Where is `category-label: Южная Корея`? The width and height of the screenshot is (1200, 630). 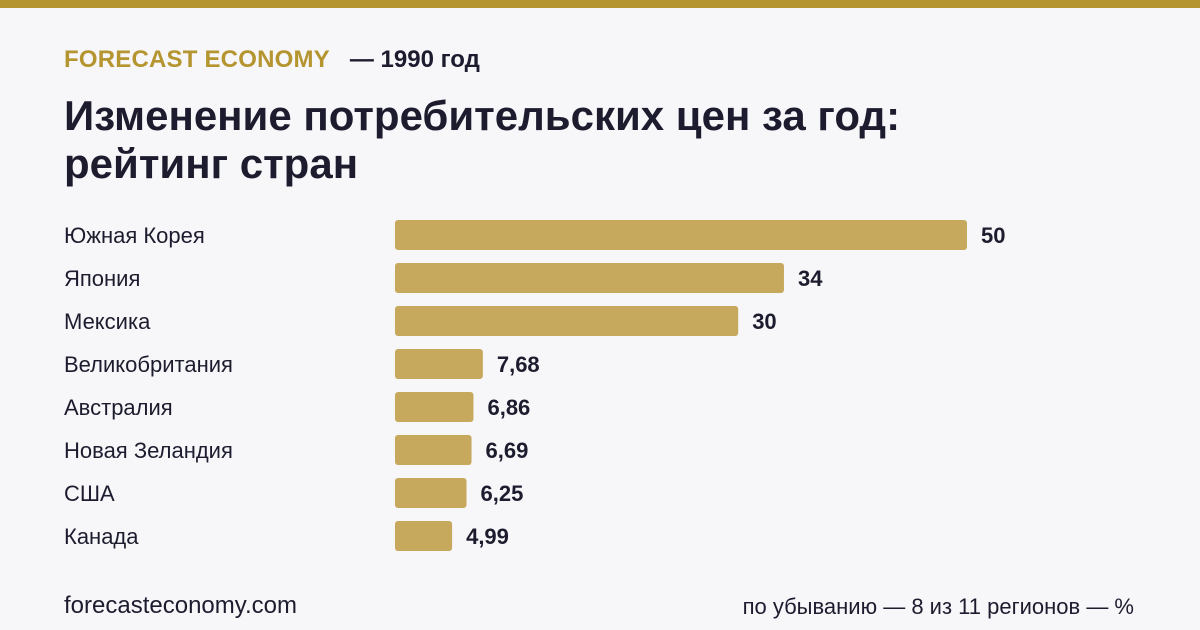 category-label: Южная Корея is located at coordinates (134, 235).